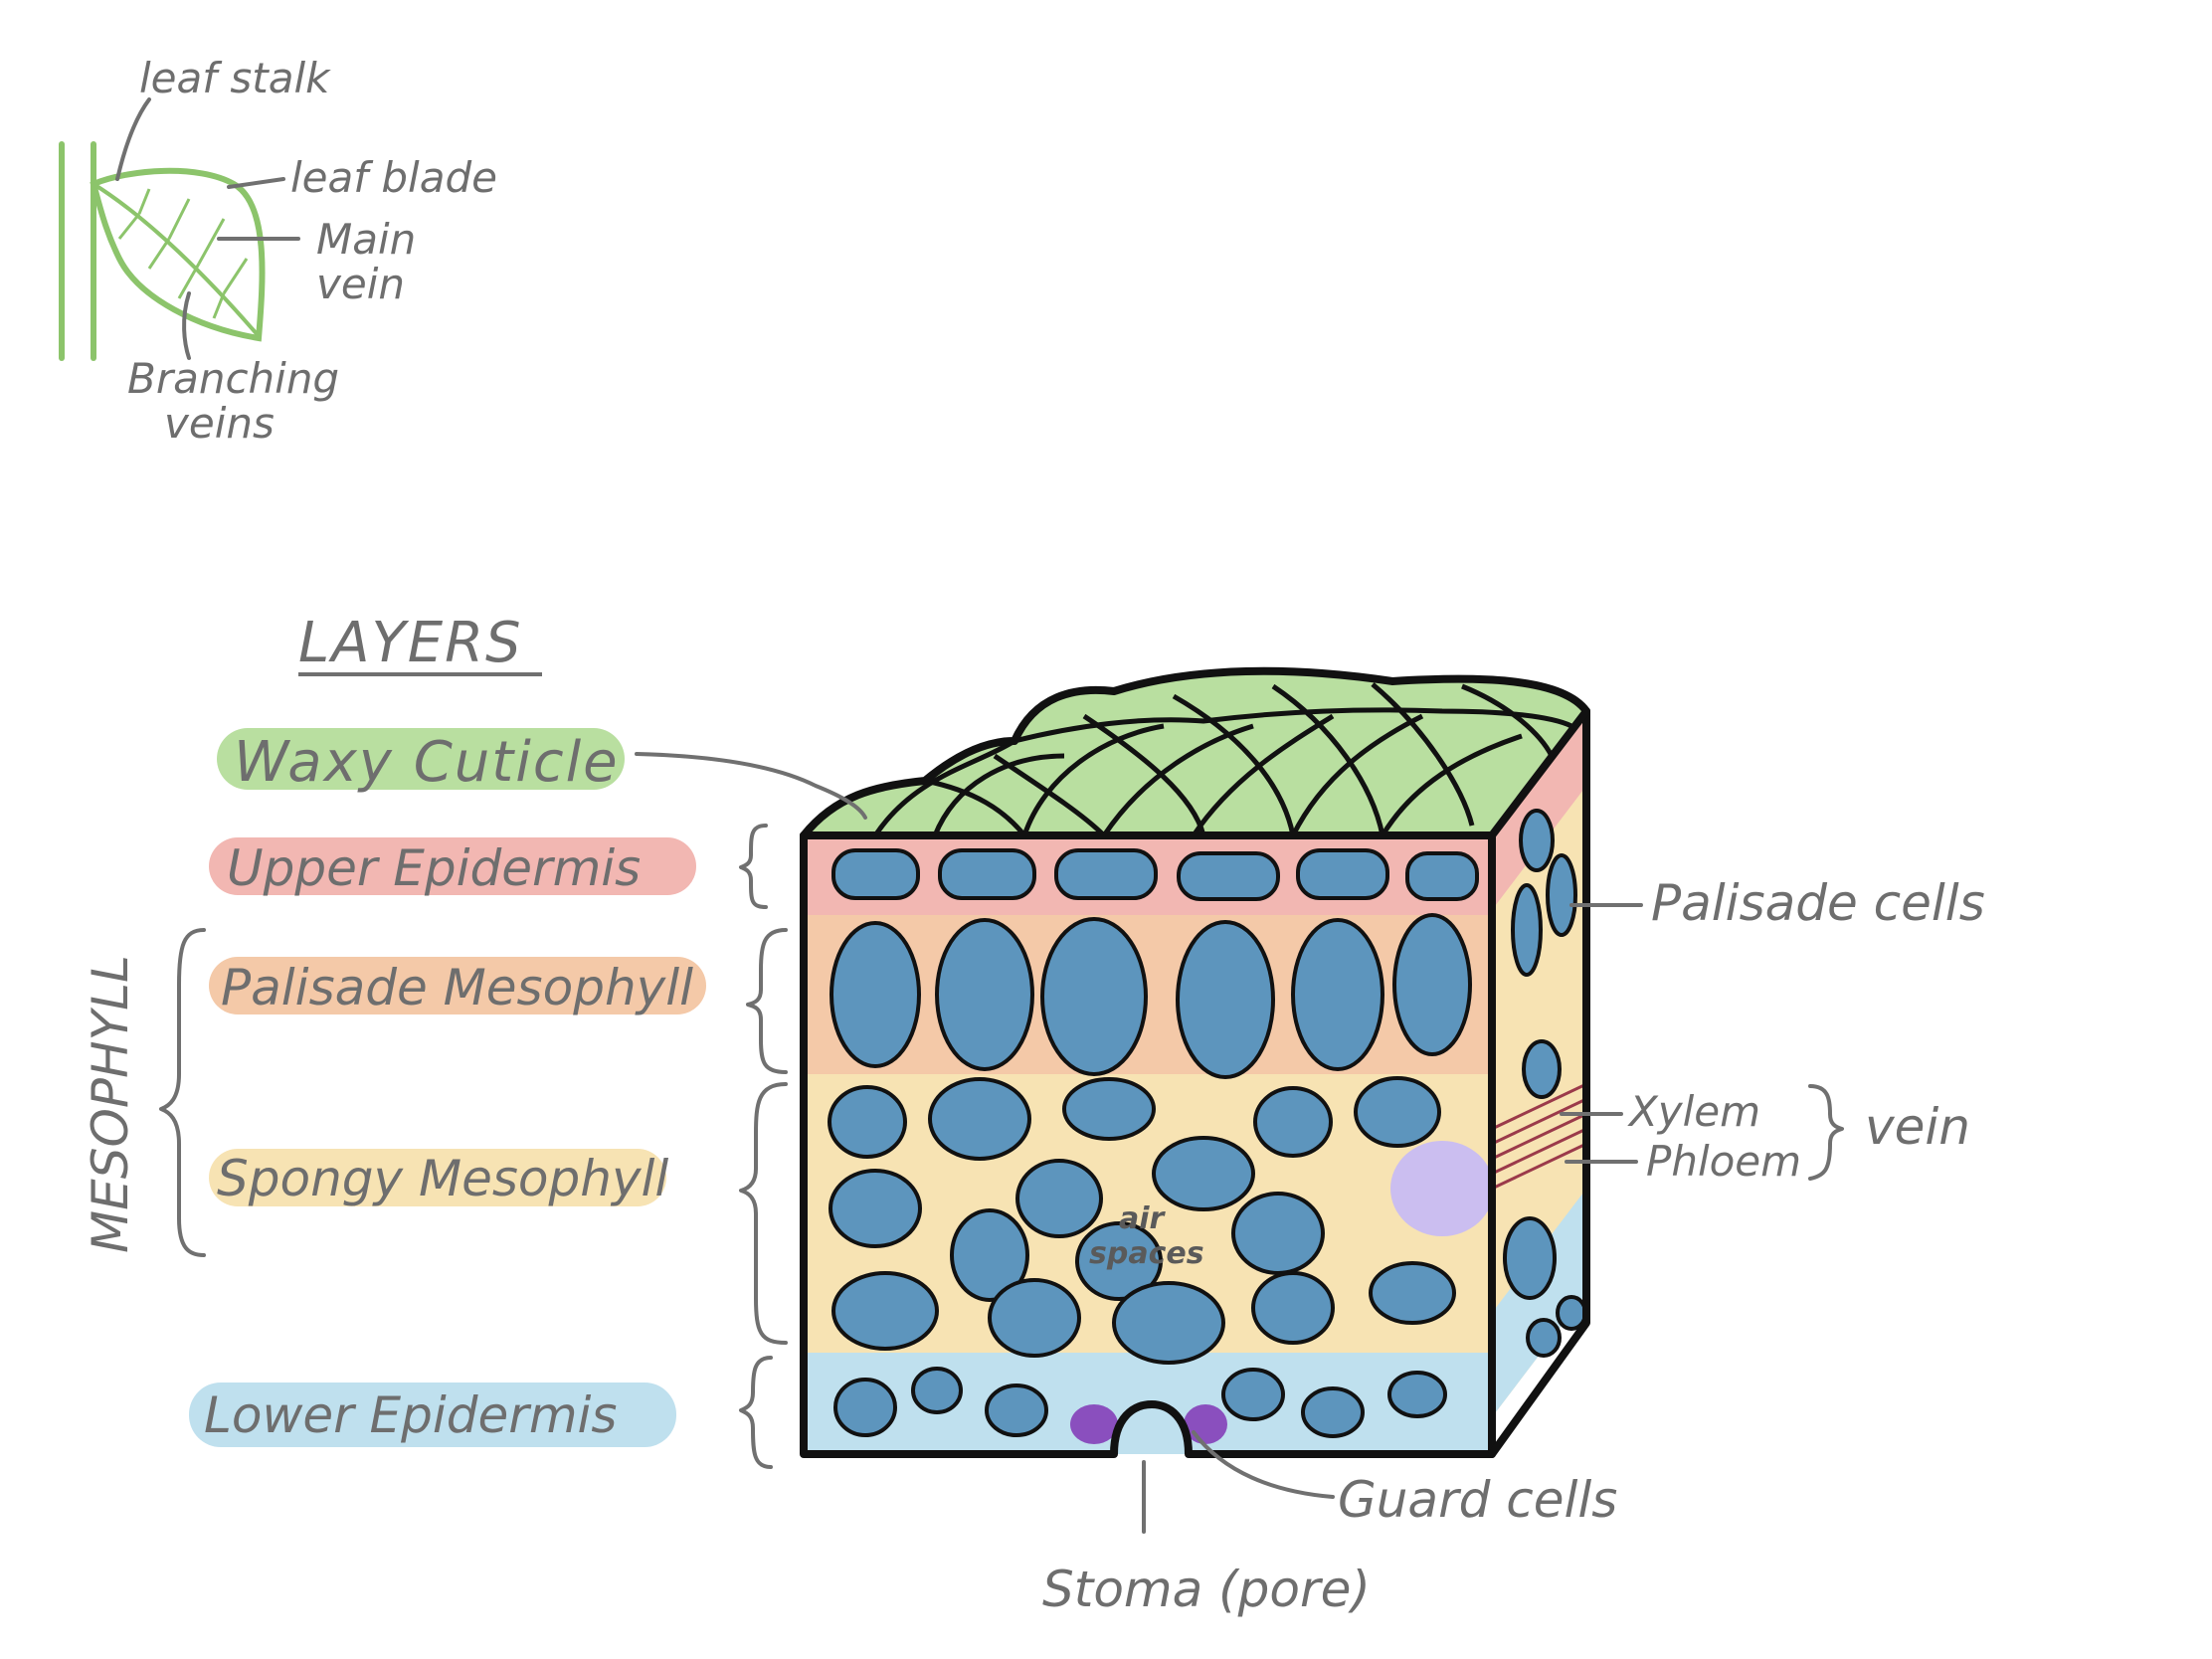 The width and height of the screenshot is (2212, 1659). I want to click on waxy-cuticle-label: Waxy Cuticle, so click(427, 762).